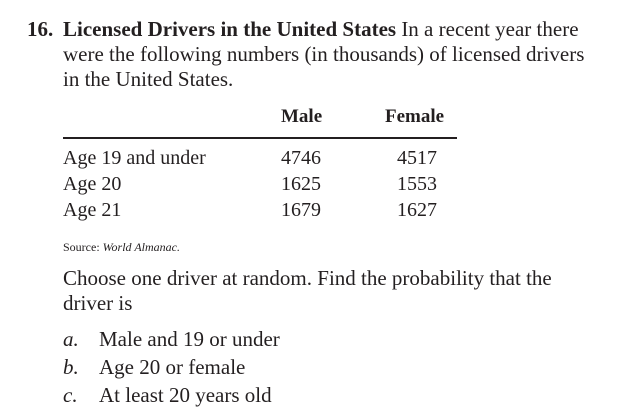 Image resolution: width=623 pixels, height=418 pixels. What do you see at coordinates (417, 158) in the screenshot?
I see `female-count: 4517` at bounding box center [417, 158].